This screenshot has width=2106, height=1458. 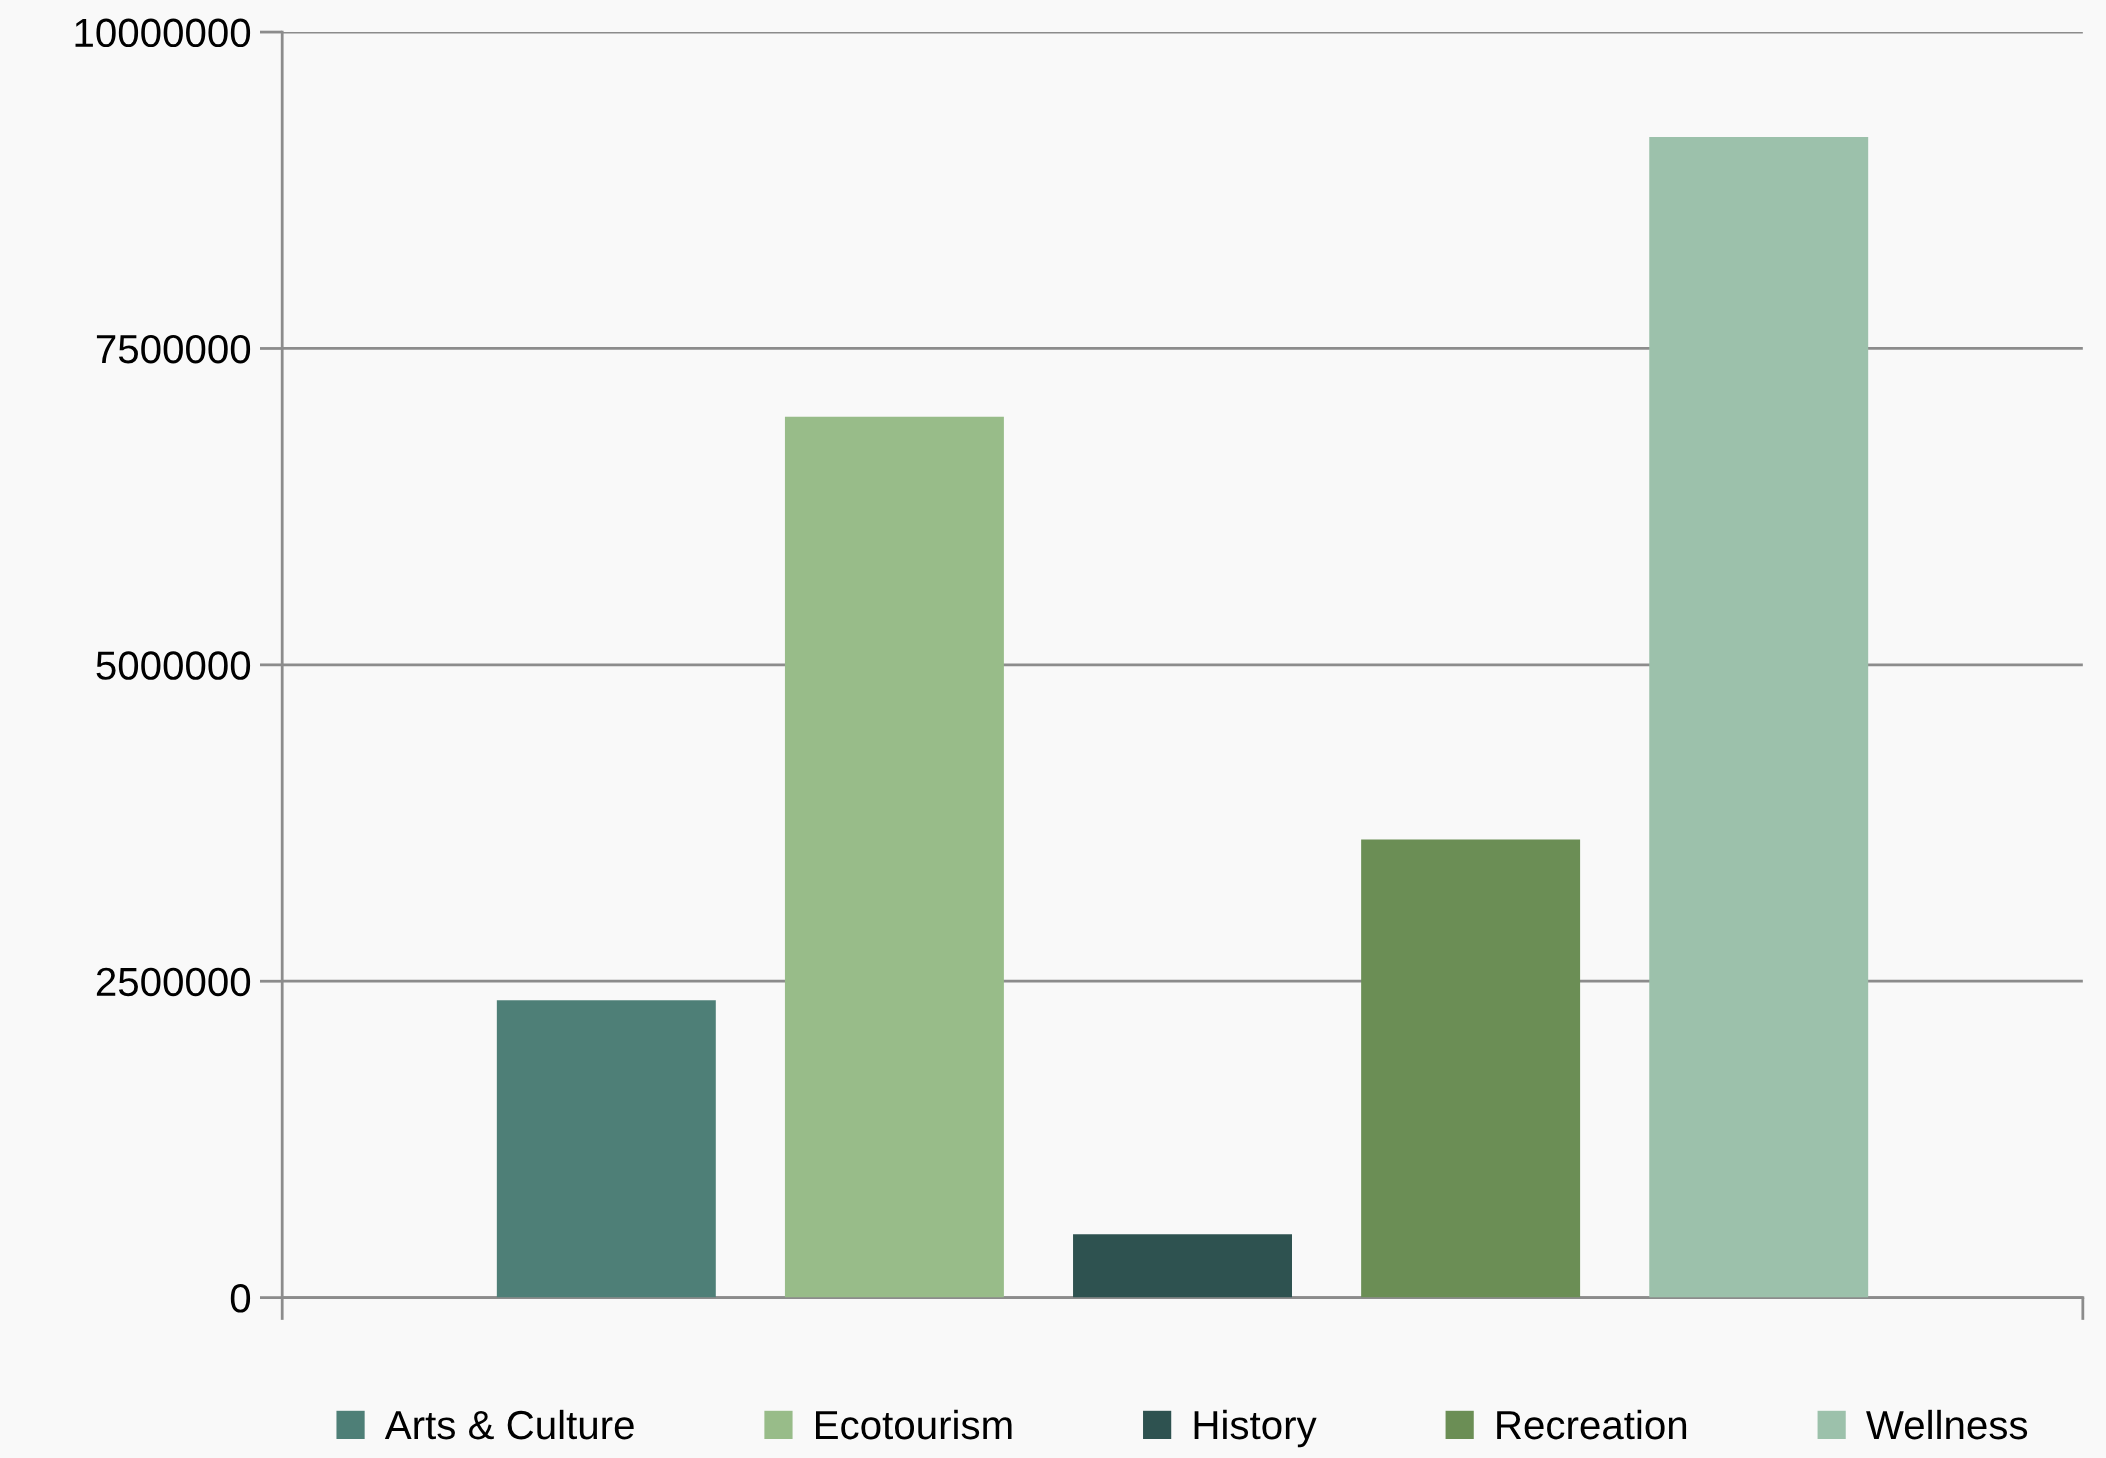 What do you see at coordinates (509, 1424) in the screenshot?
I see `legend-label: Arts & Culture` at bounding box center [509, 1424].